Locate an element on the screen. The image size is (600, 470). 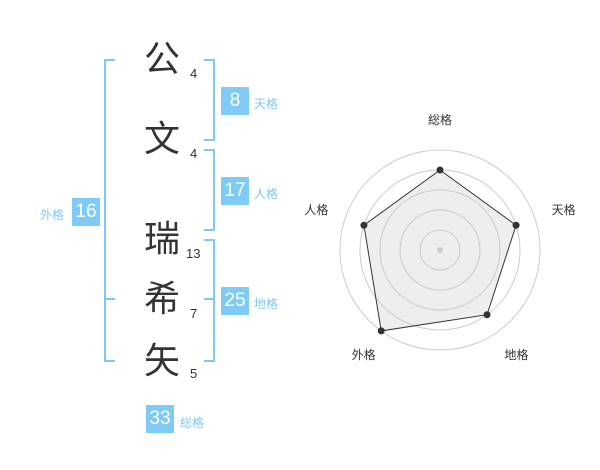
jinkaku-bracket is located at coordinates (209, 190).